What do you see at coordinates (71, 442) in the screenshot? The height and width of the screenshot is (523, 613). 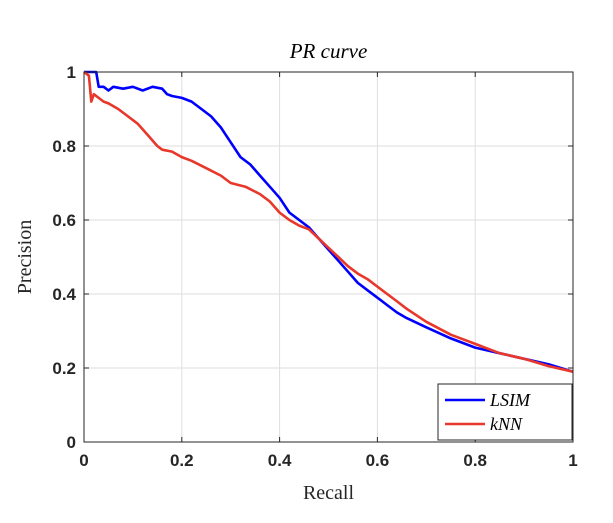 I see `y-tick-label: 0` at bounding box center [71, 442].